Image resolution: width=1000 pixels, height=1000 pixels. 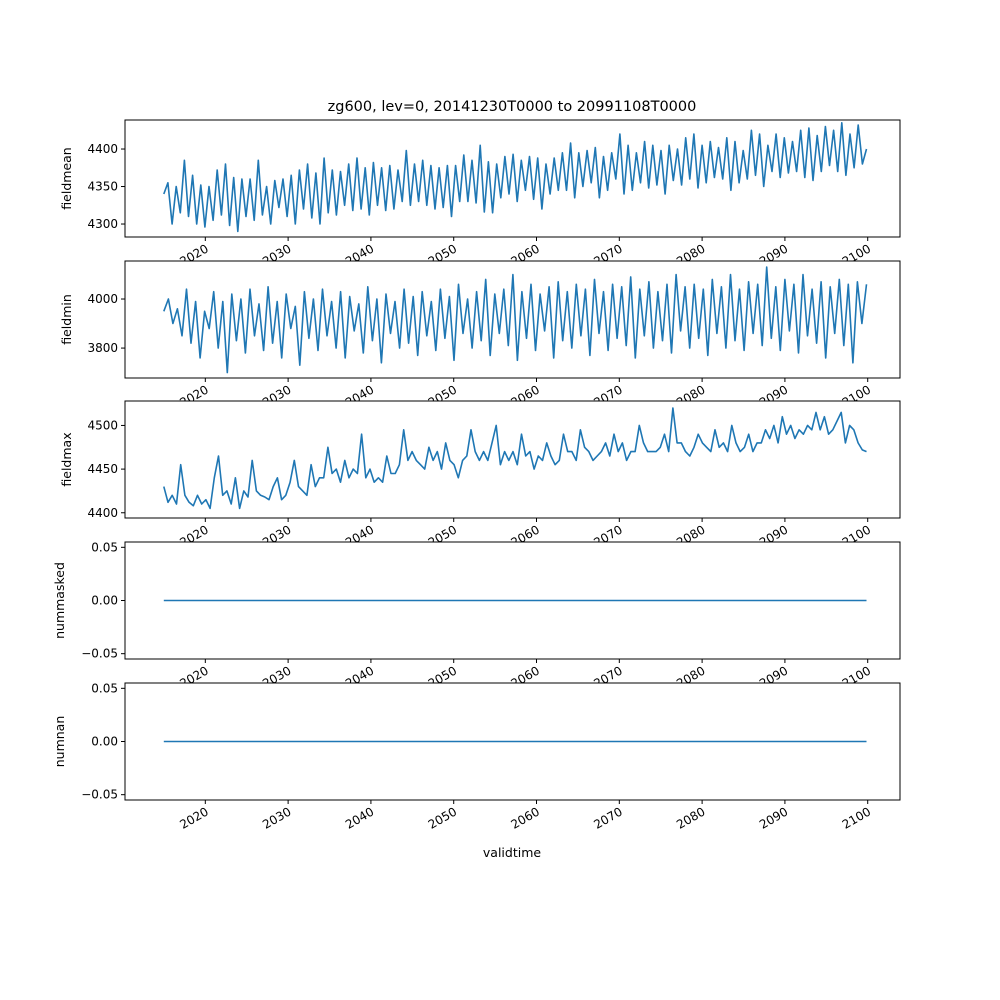 I want to click on plot-area, so click(x=512, y=459).